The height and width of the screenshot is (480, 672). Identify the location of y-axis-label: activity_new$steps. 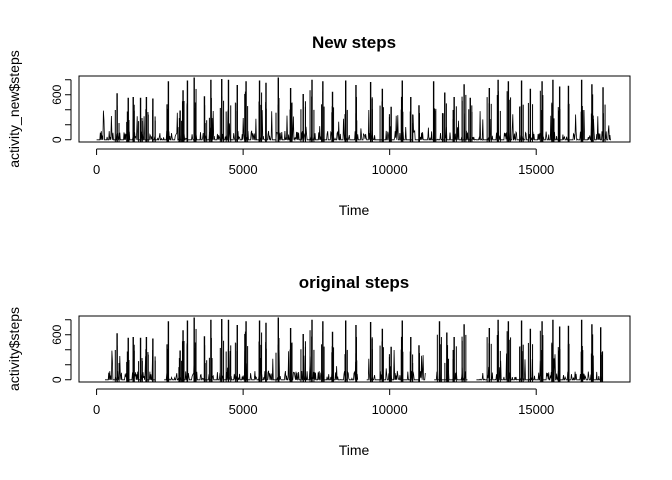
(14, 109).